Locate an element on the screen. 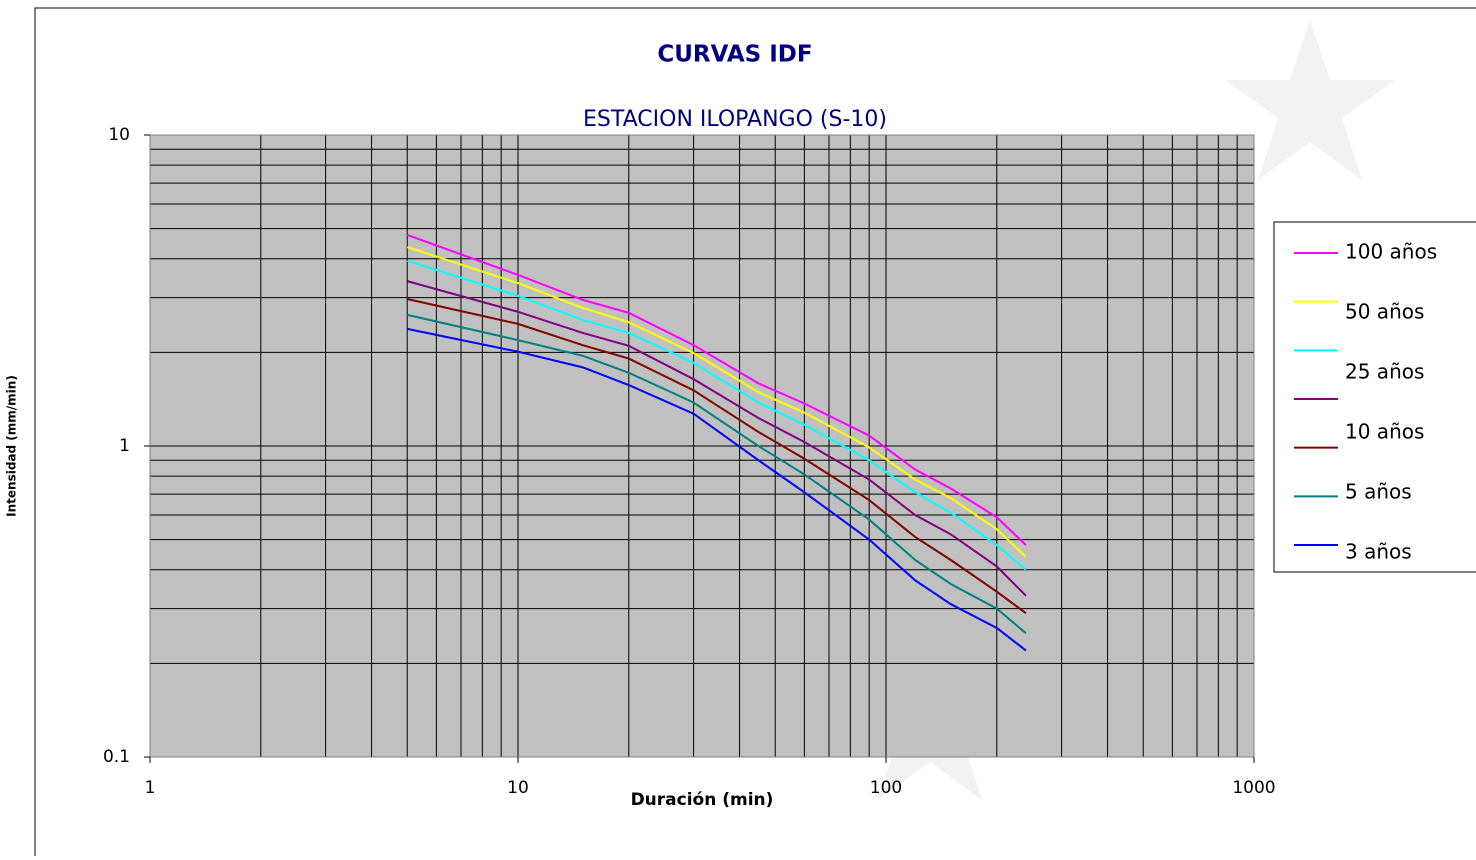  y-axis-label: Intensidad (mm/min) is located at coordinates (12, 446).